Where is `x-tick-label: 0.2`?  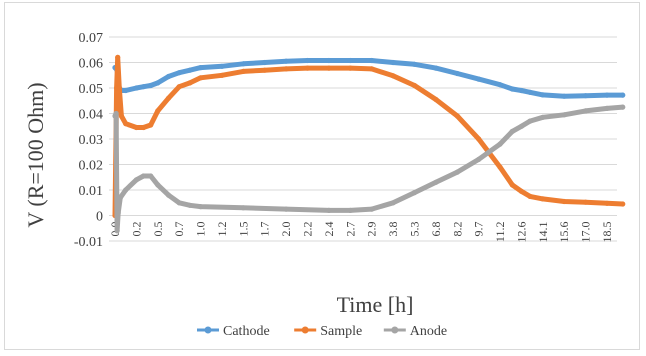 x-tick-label: 0.2 is located at coordinates (136, 229).